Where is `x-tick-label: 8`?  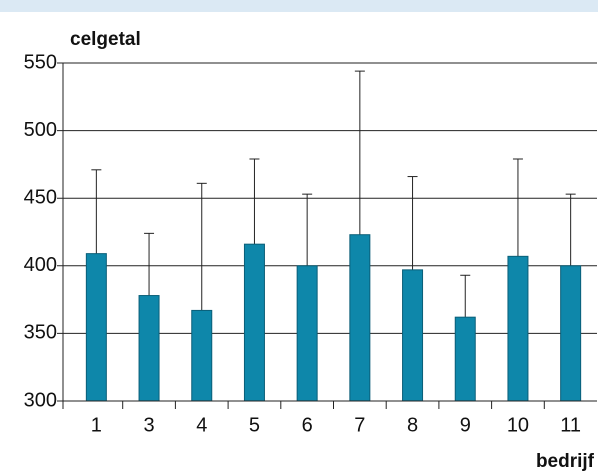 x-tick-label: 8 is located at coordinates (412, 425).